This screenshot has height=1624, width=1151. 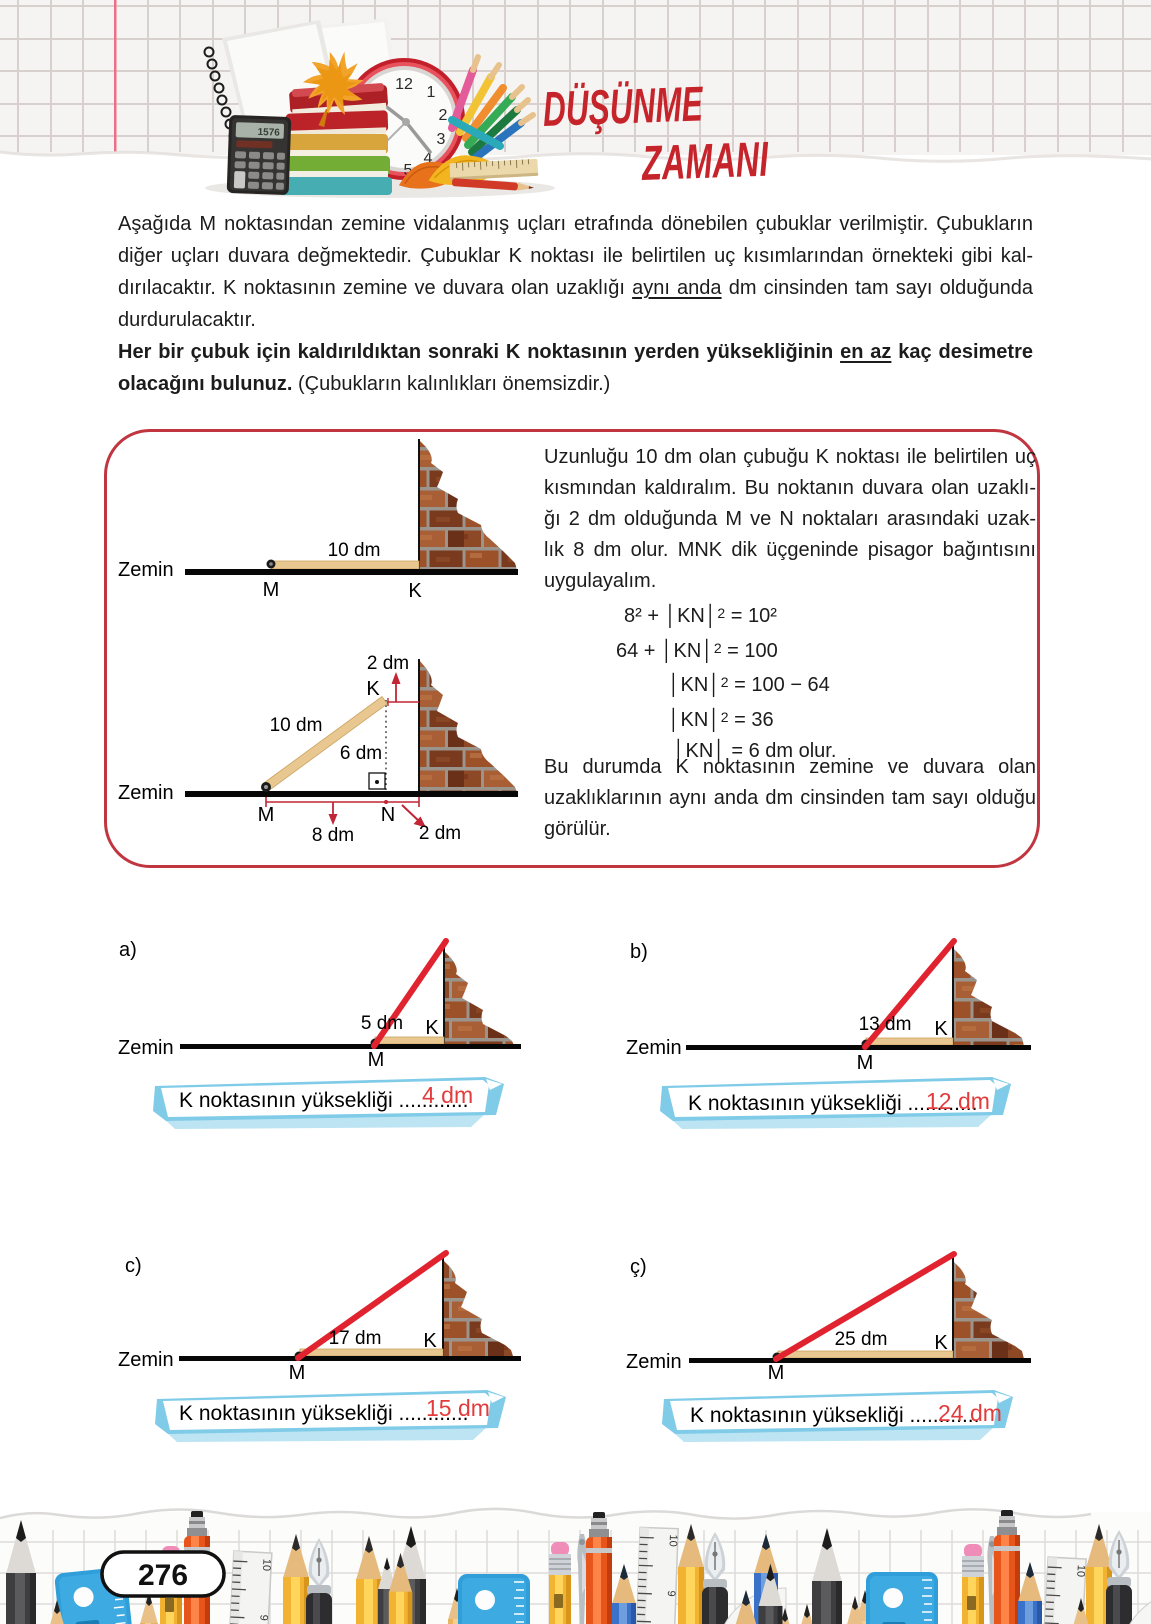 What do you see at coordinates (443, 115) in the screenshot?
I see `svg-text: 2` at bounding box center [443, 115].